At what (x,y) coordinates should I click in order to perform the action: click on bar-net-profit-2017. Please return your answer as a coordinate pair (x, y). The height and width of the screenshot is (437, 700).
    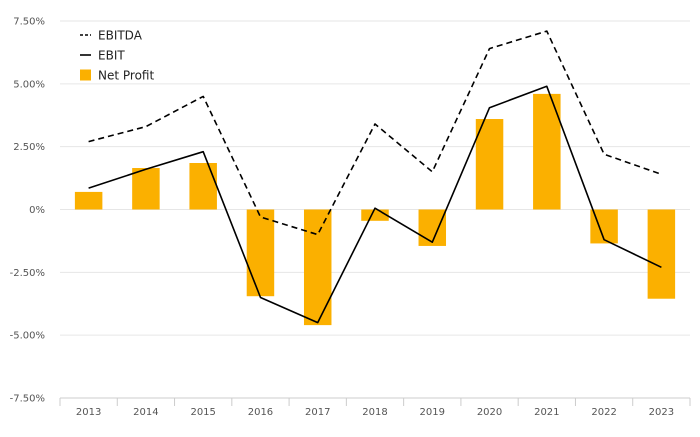
    Looking at the image, I should click on (317, 267).